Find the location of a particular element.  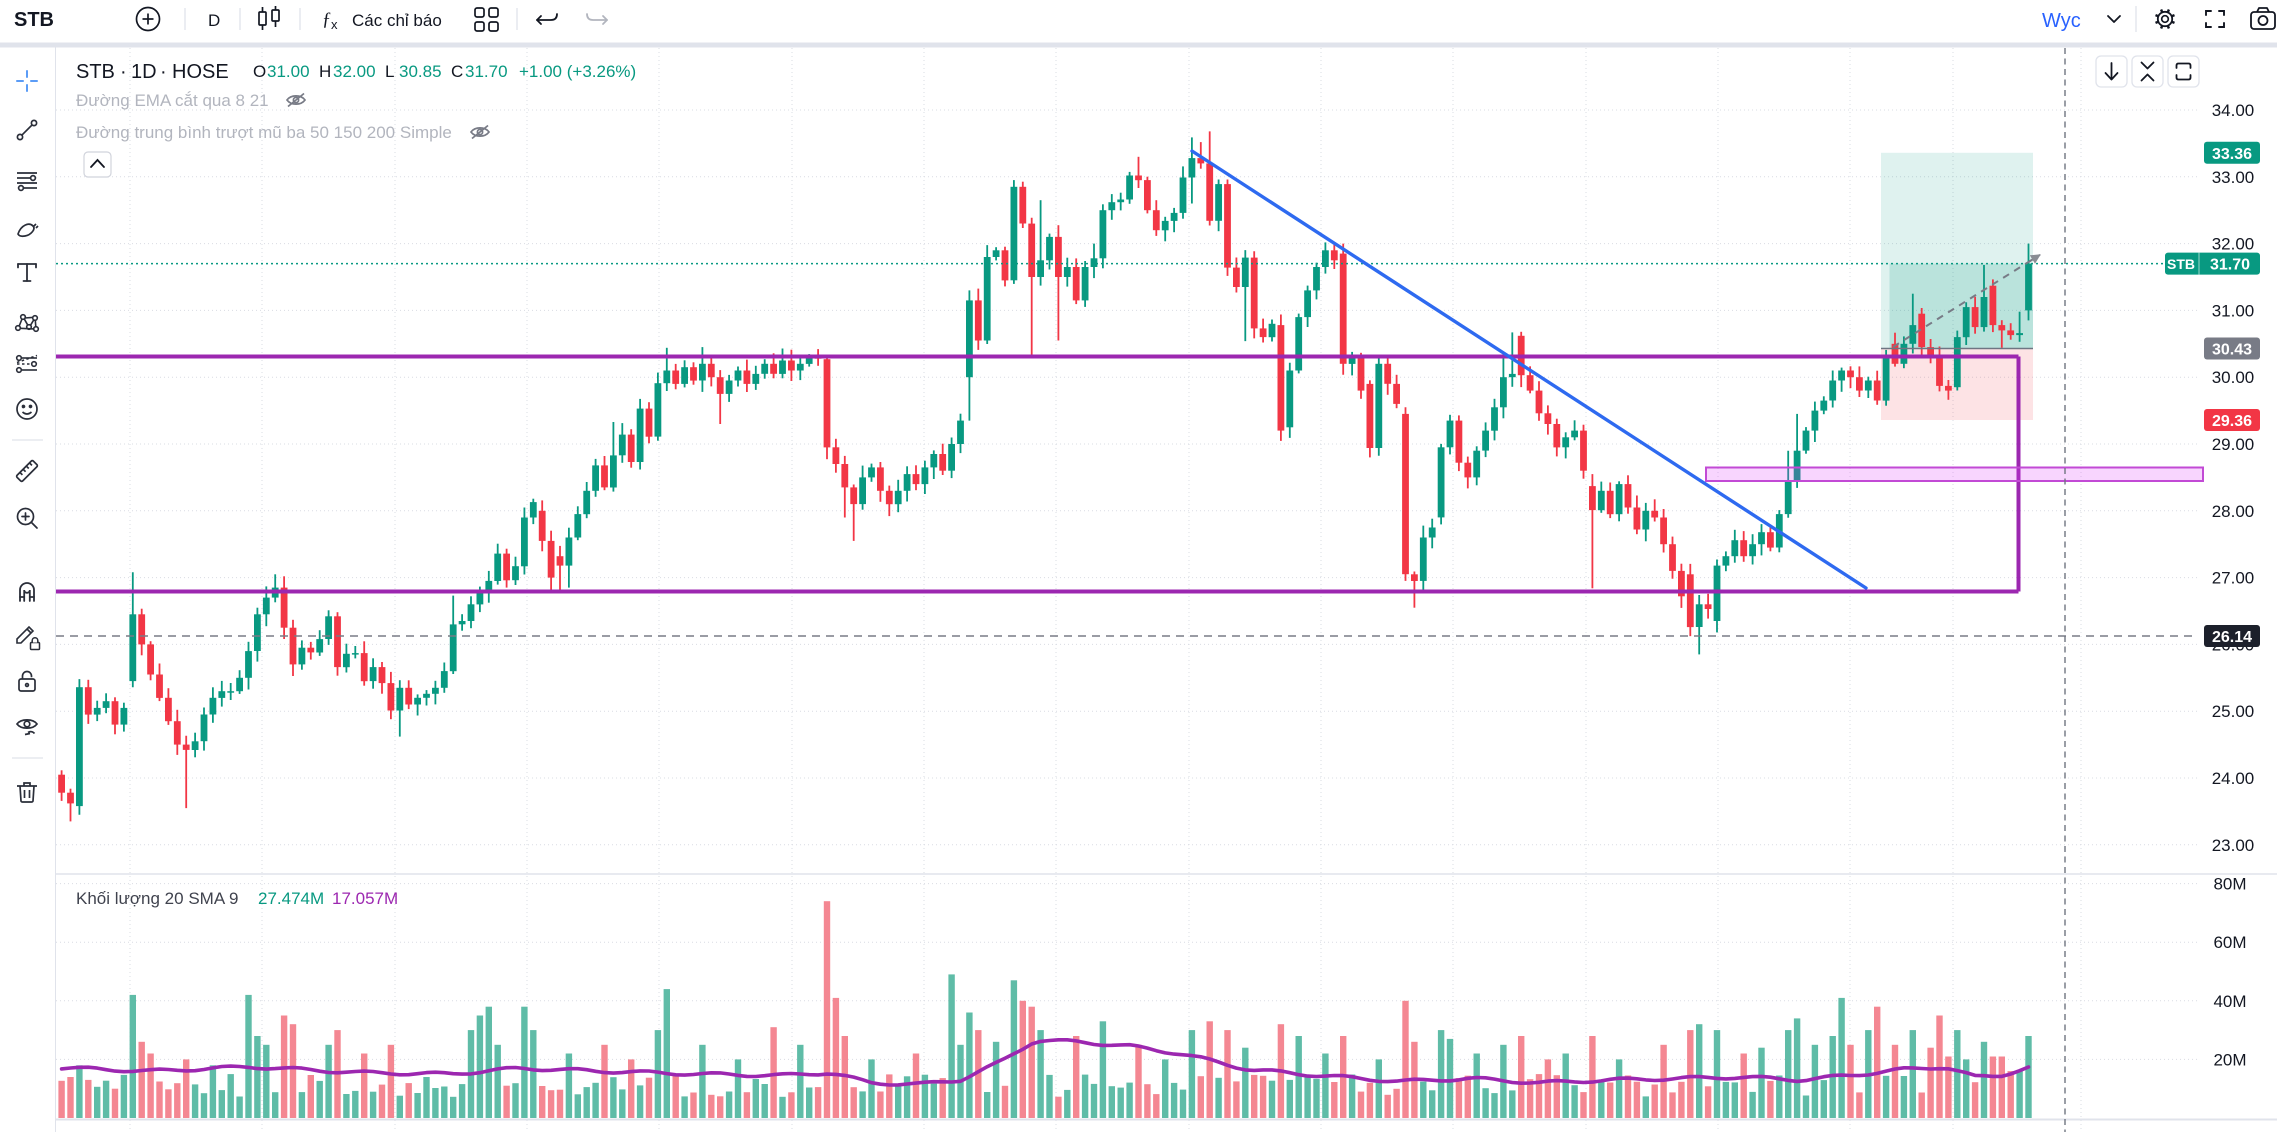

svg-text: +1.00 (+3.26%) is located at coordinates (577, 71).